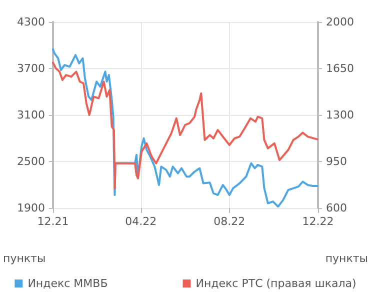  I want to click on y-tick-label: 4300, so click(31, 22).